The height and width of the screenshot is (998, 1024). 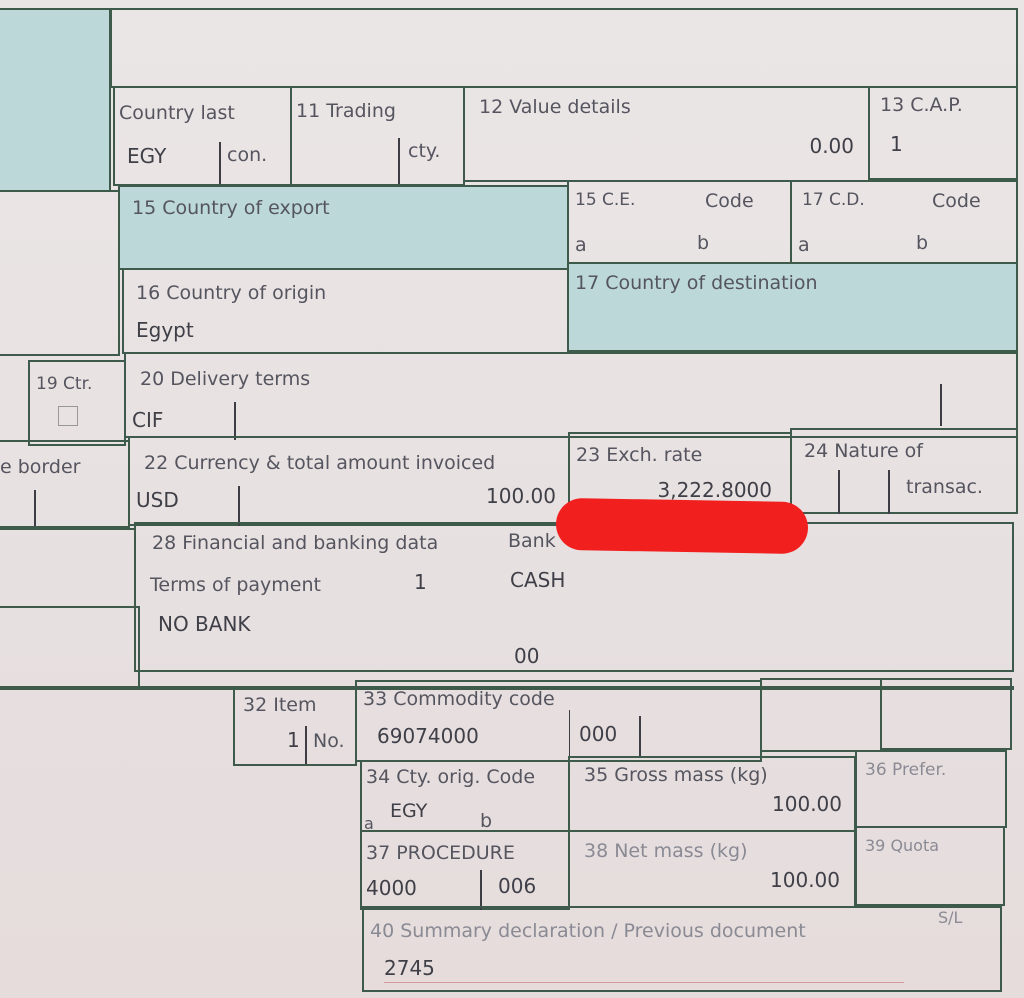 What do you see at coordinates (904, 222) in the screenshot?
I see `box-17-cd: 17 C.D. Code a b` at bounding box center [904, 222].